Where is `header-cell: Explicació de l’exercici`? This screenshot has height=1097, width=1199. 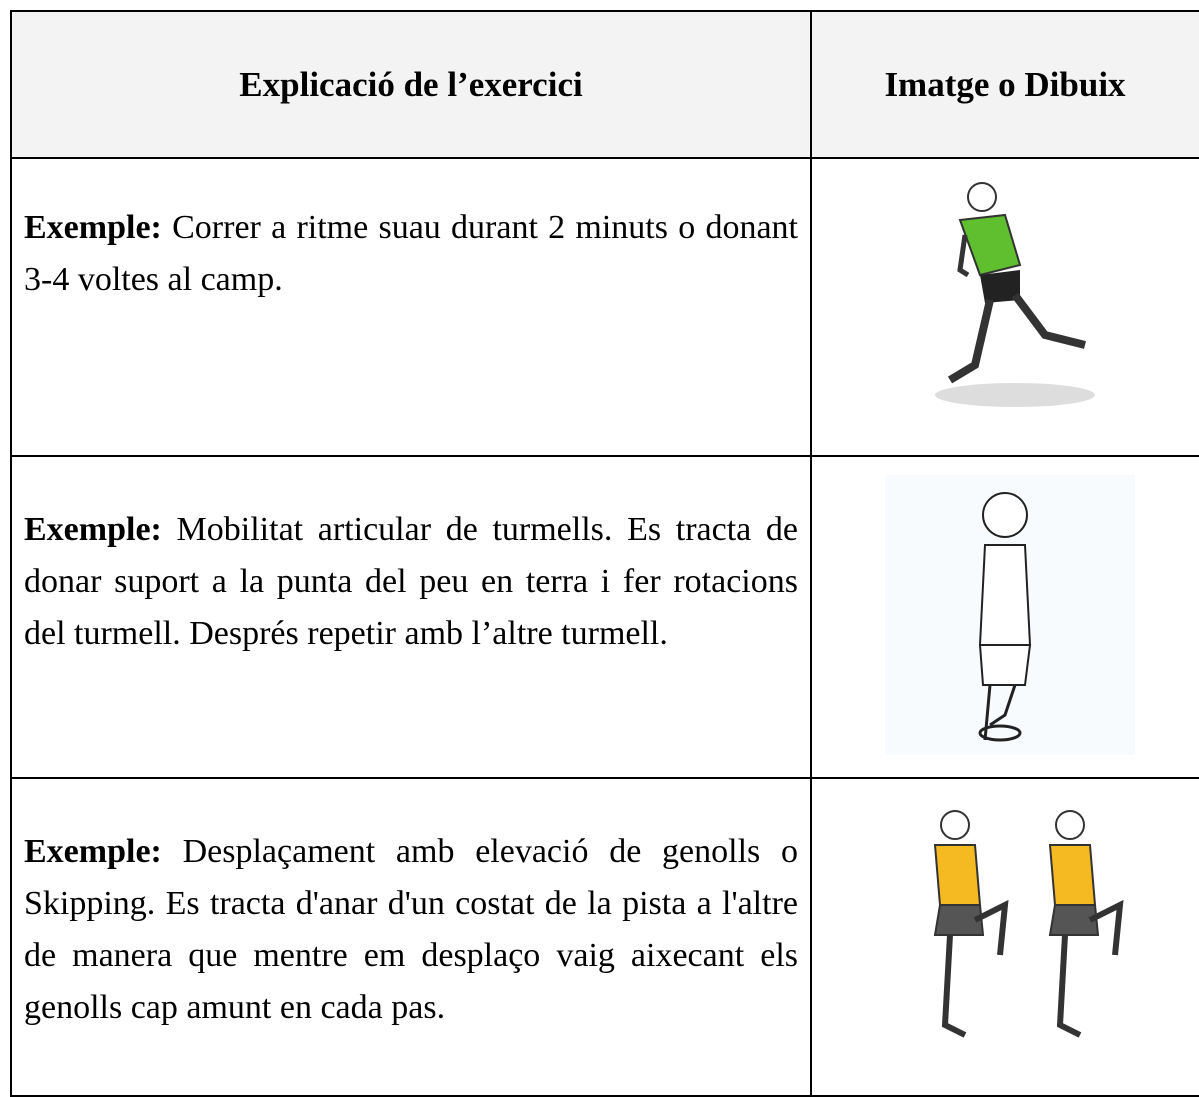
header-cell: Explicació de l’exercici is located at coordinates (411, 84).